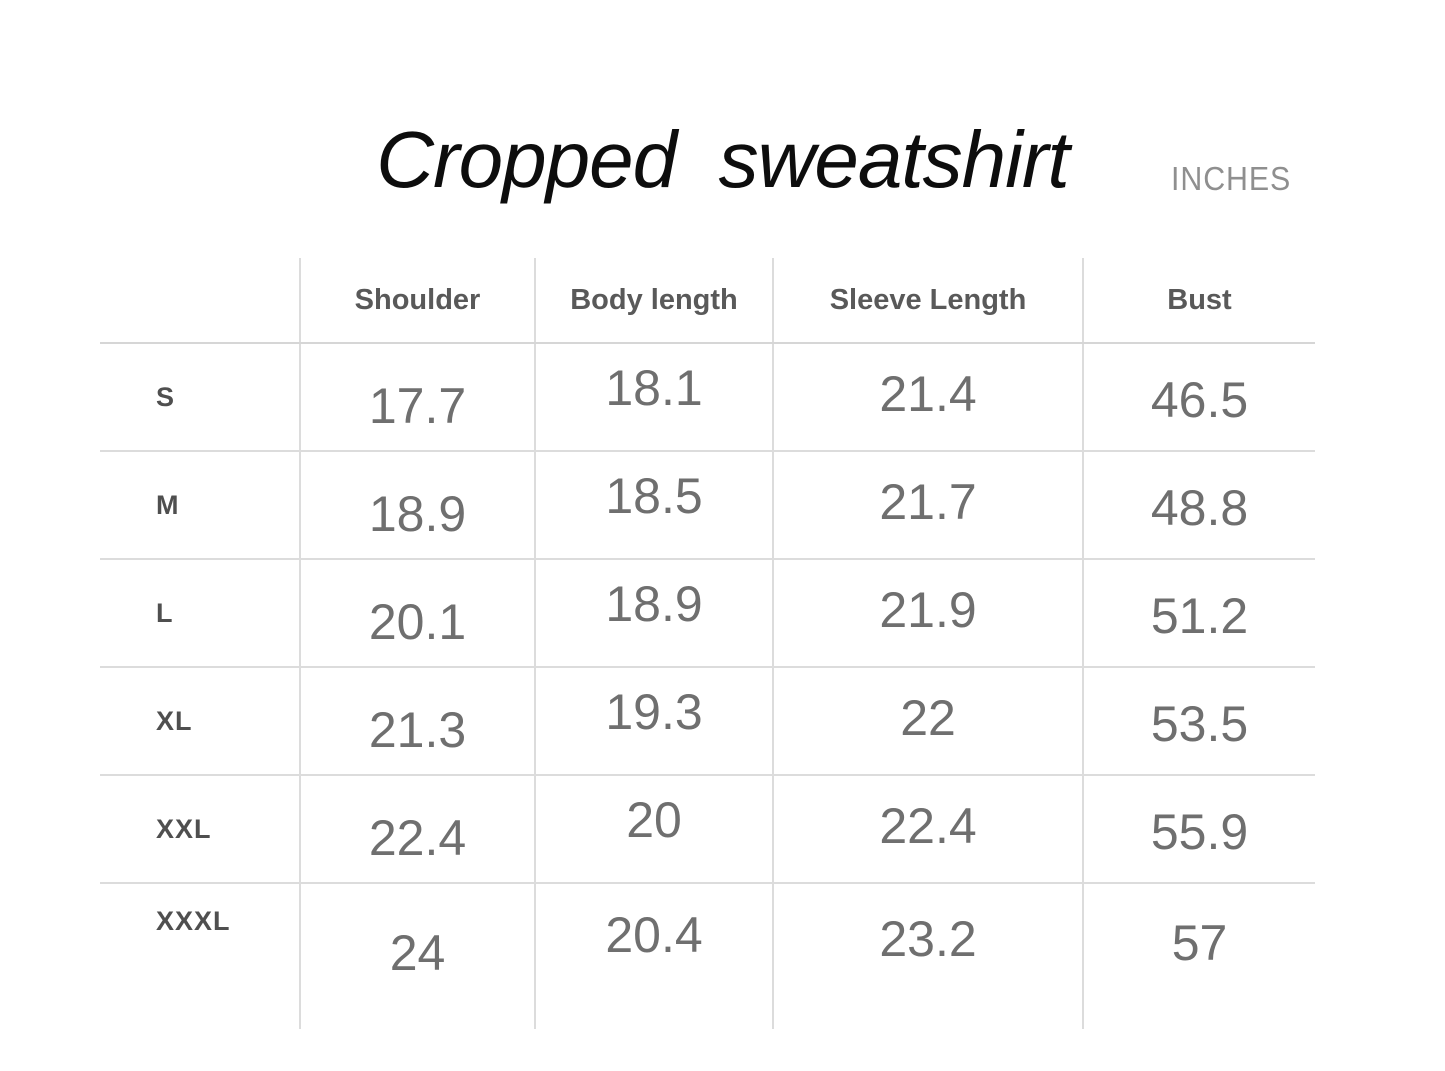  I want to click on table-row-s: S 17.7 18.1 21.4 46.5, so click(707, 397).